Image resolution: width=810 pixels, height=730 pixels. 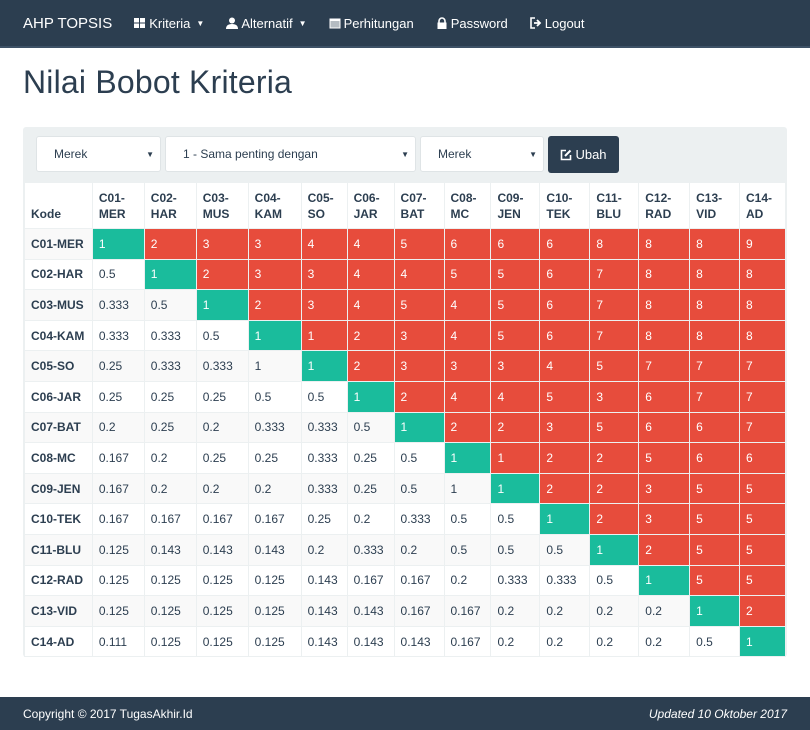 What do you see at coordinates (58, 641) in the screenshot?
I see `row-kode: C14-AD` at bounding box center [58, 641].